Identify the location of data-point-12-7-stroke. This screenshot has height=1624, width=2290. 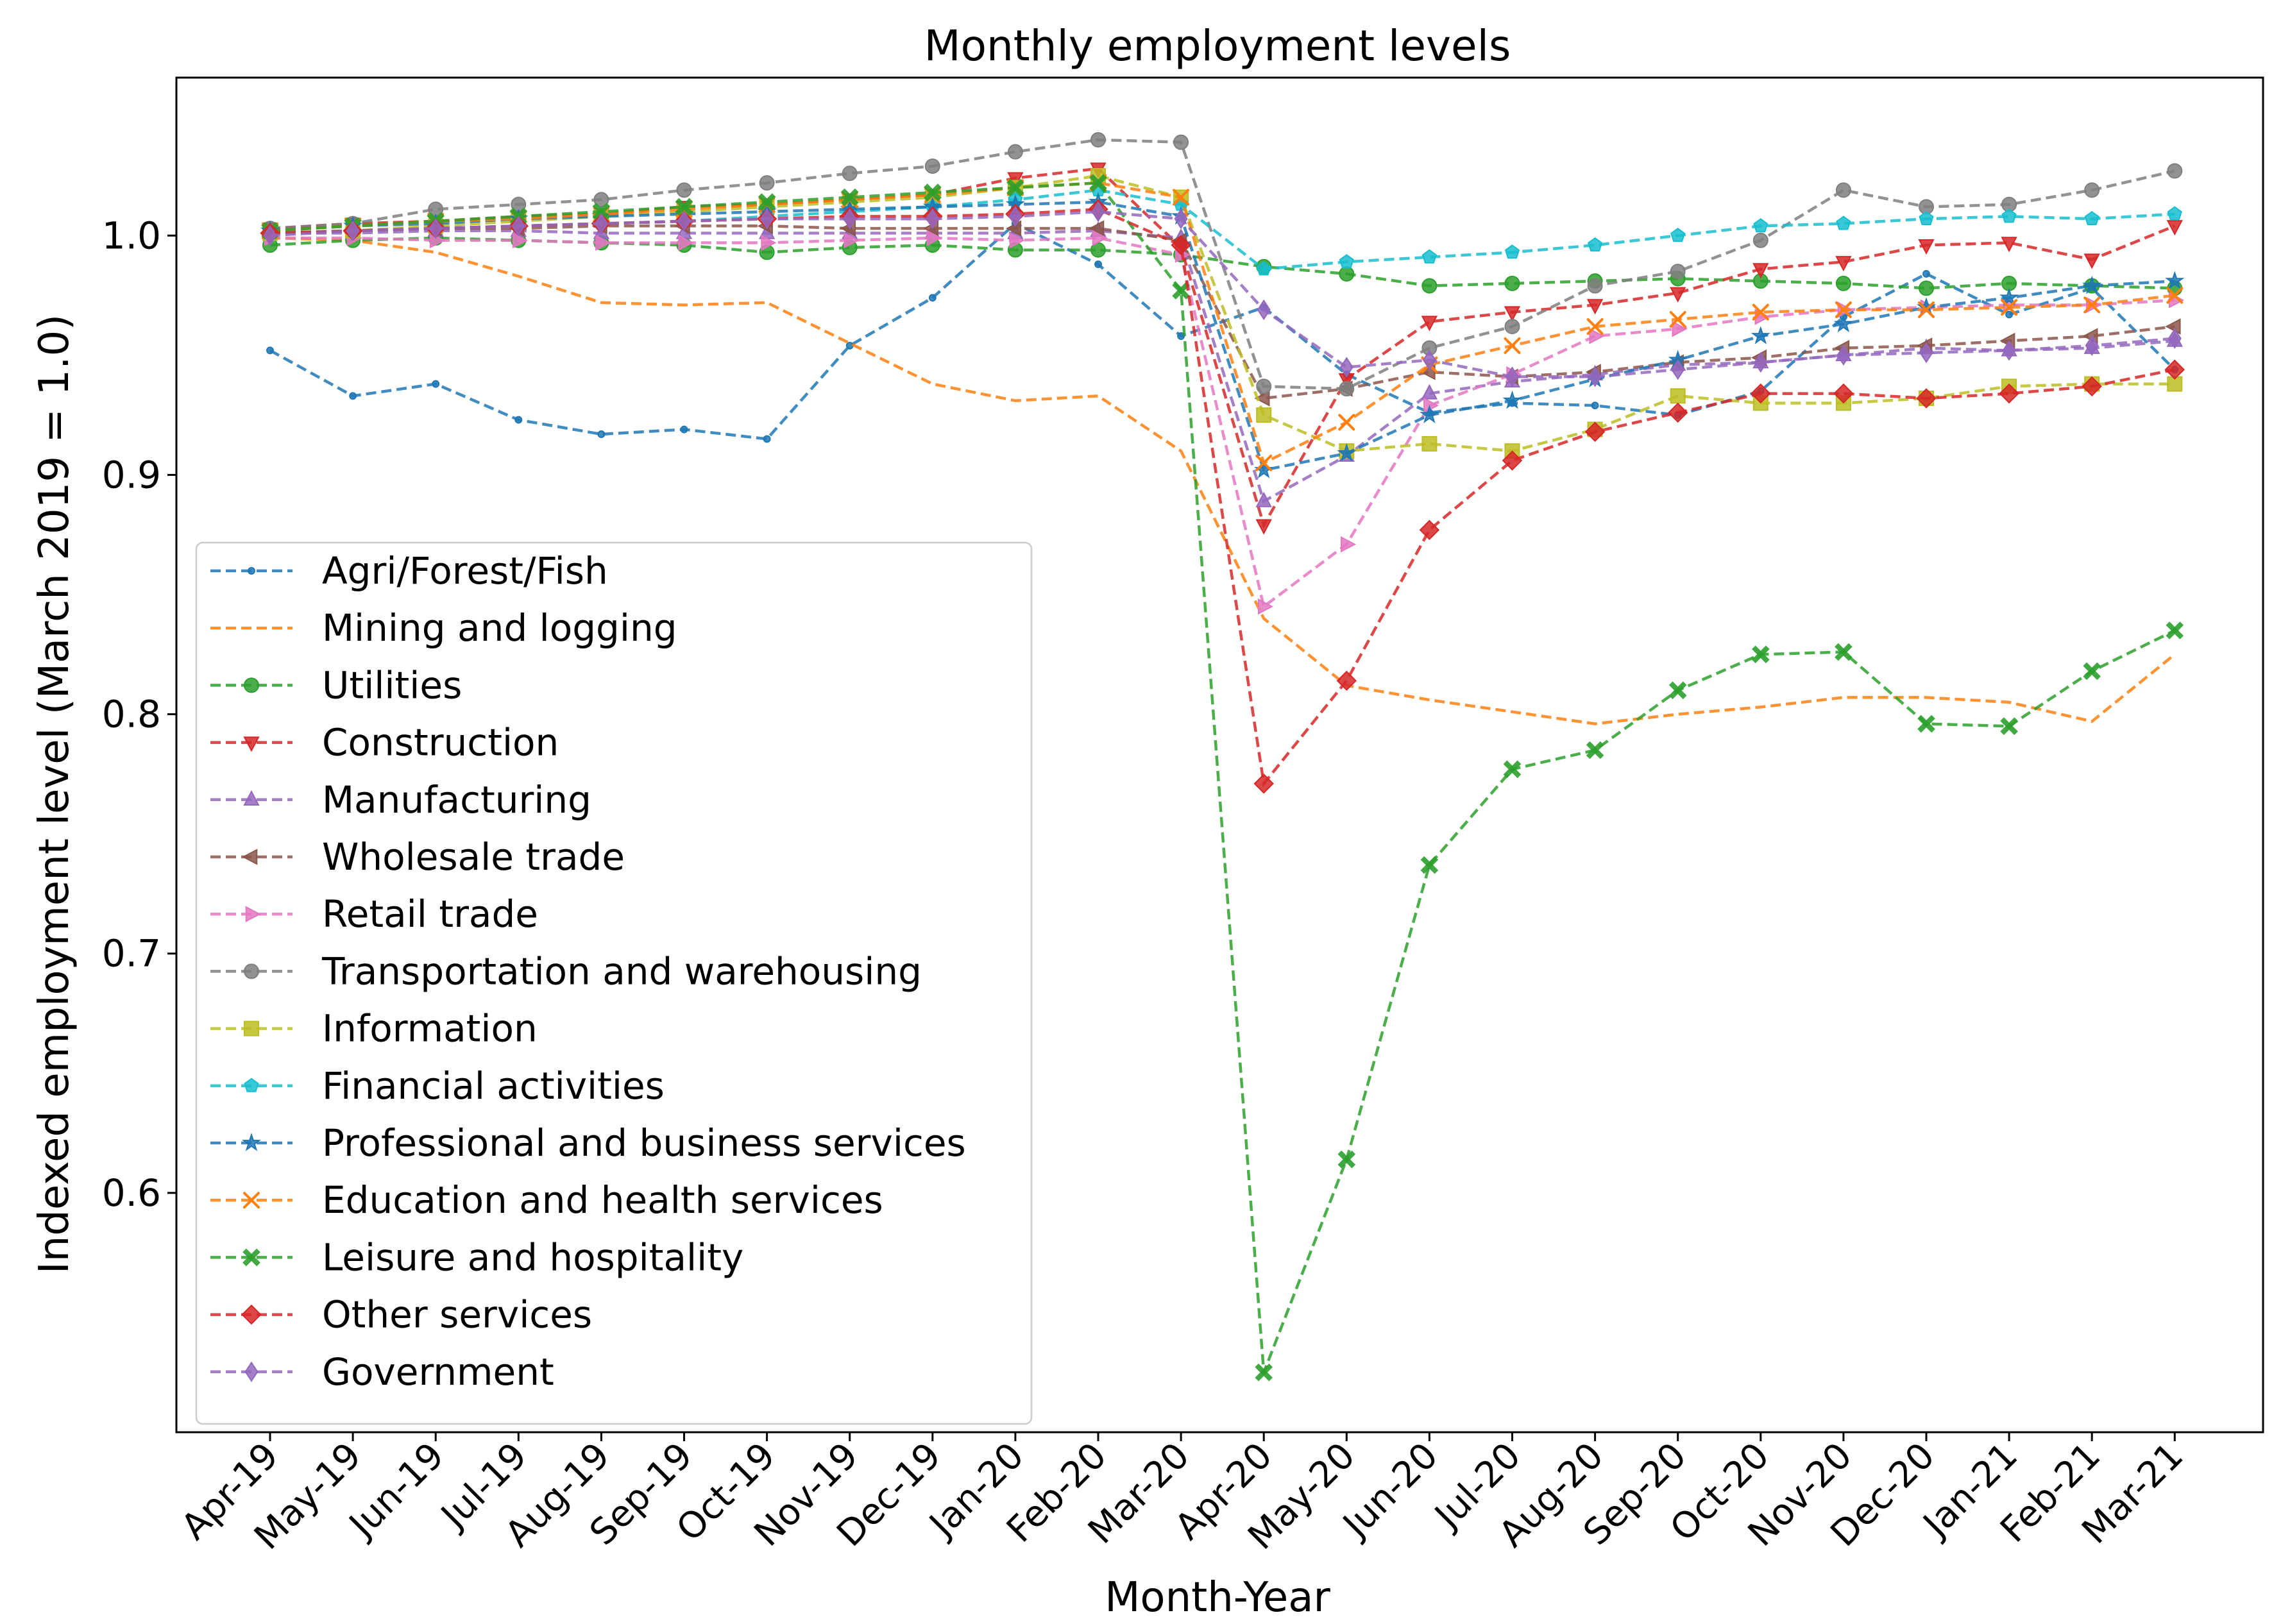
(850, 197).